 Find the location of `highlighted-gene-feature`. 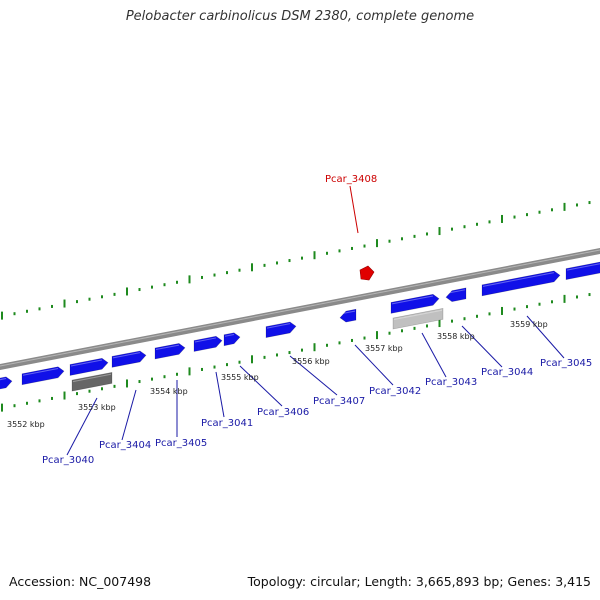

highlighted-gene-feature is located at coordinates (367, 273).